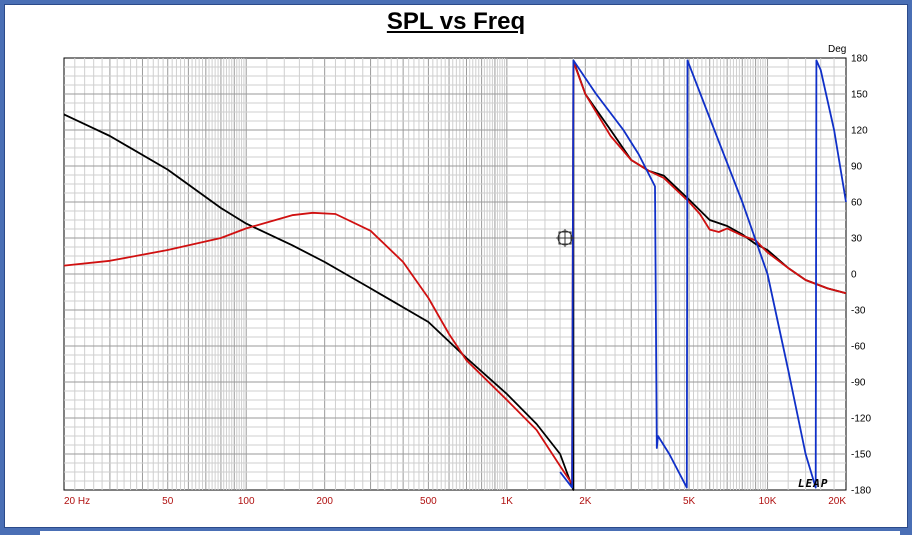 Image resolution: width=912 pixels, height=535 pixels. What do you see at coordinates (858, 383) in the screenshot?
I see `y-tick-label: -90` at bounding box center [858, 383].